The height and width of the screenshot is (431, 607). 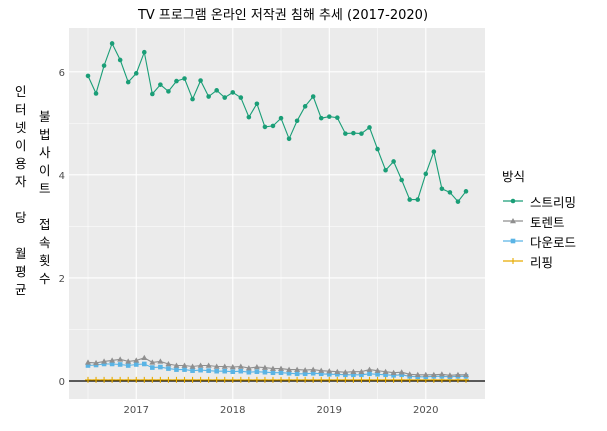 What do you see at coordinates (539, 241) in the screenshot?
I see `legend-item: 다운로드` at bounding box center [539, 241].